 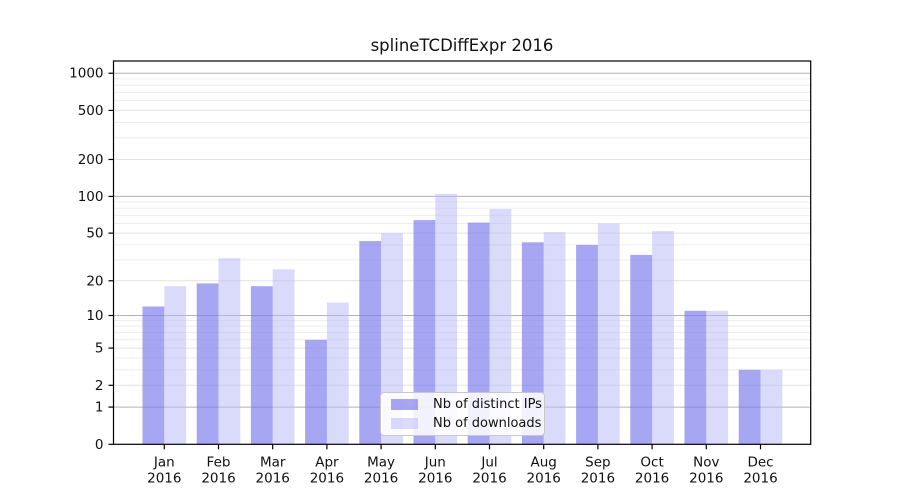 What do you see at coordinates (381, 462) in the screenshot?
I see `x-tick-label-month: May` at bounding box center [381, 462].